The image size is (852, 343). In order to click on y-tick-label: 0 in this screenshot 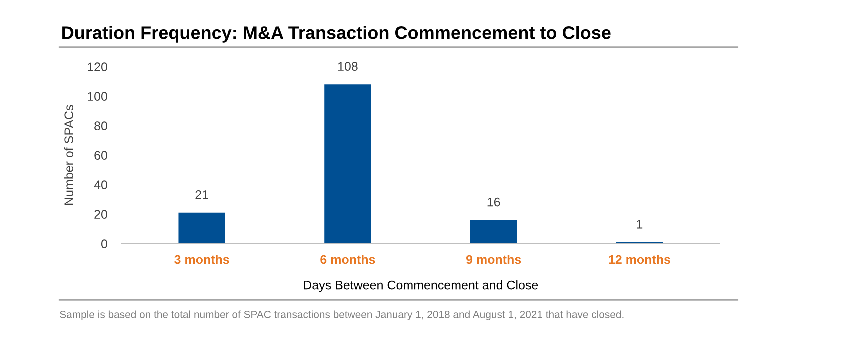, I will do `click(104, 244)`.